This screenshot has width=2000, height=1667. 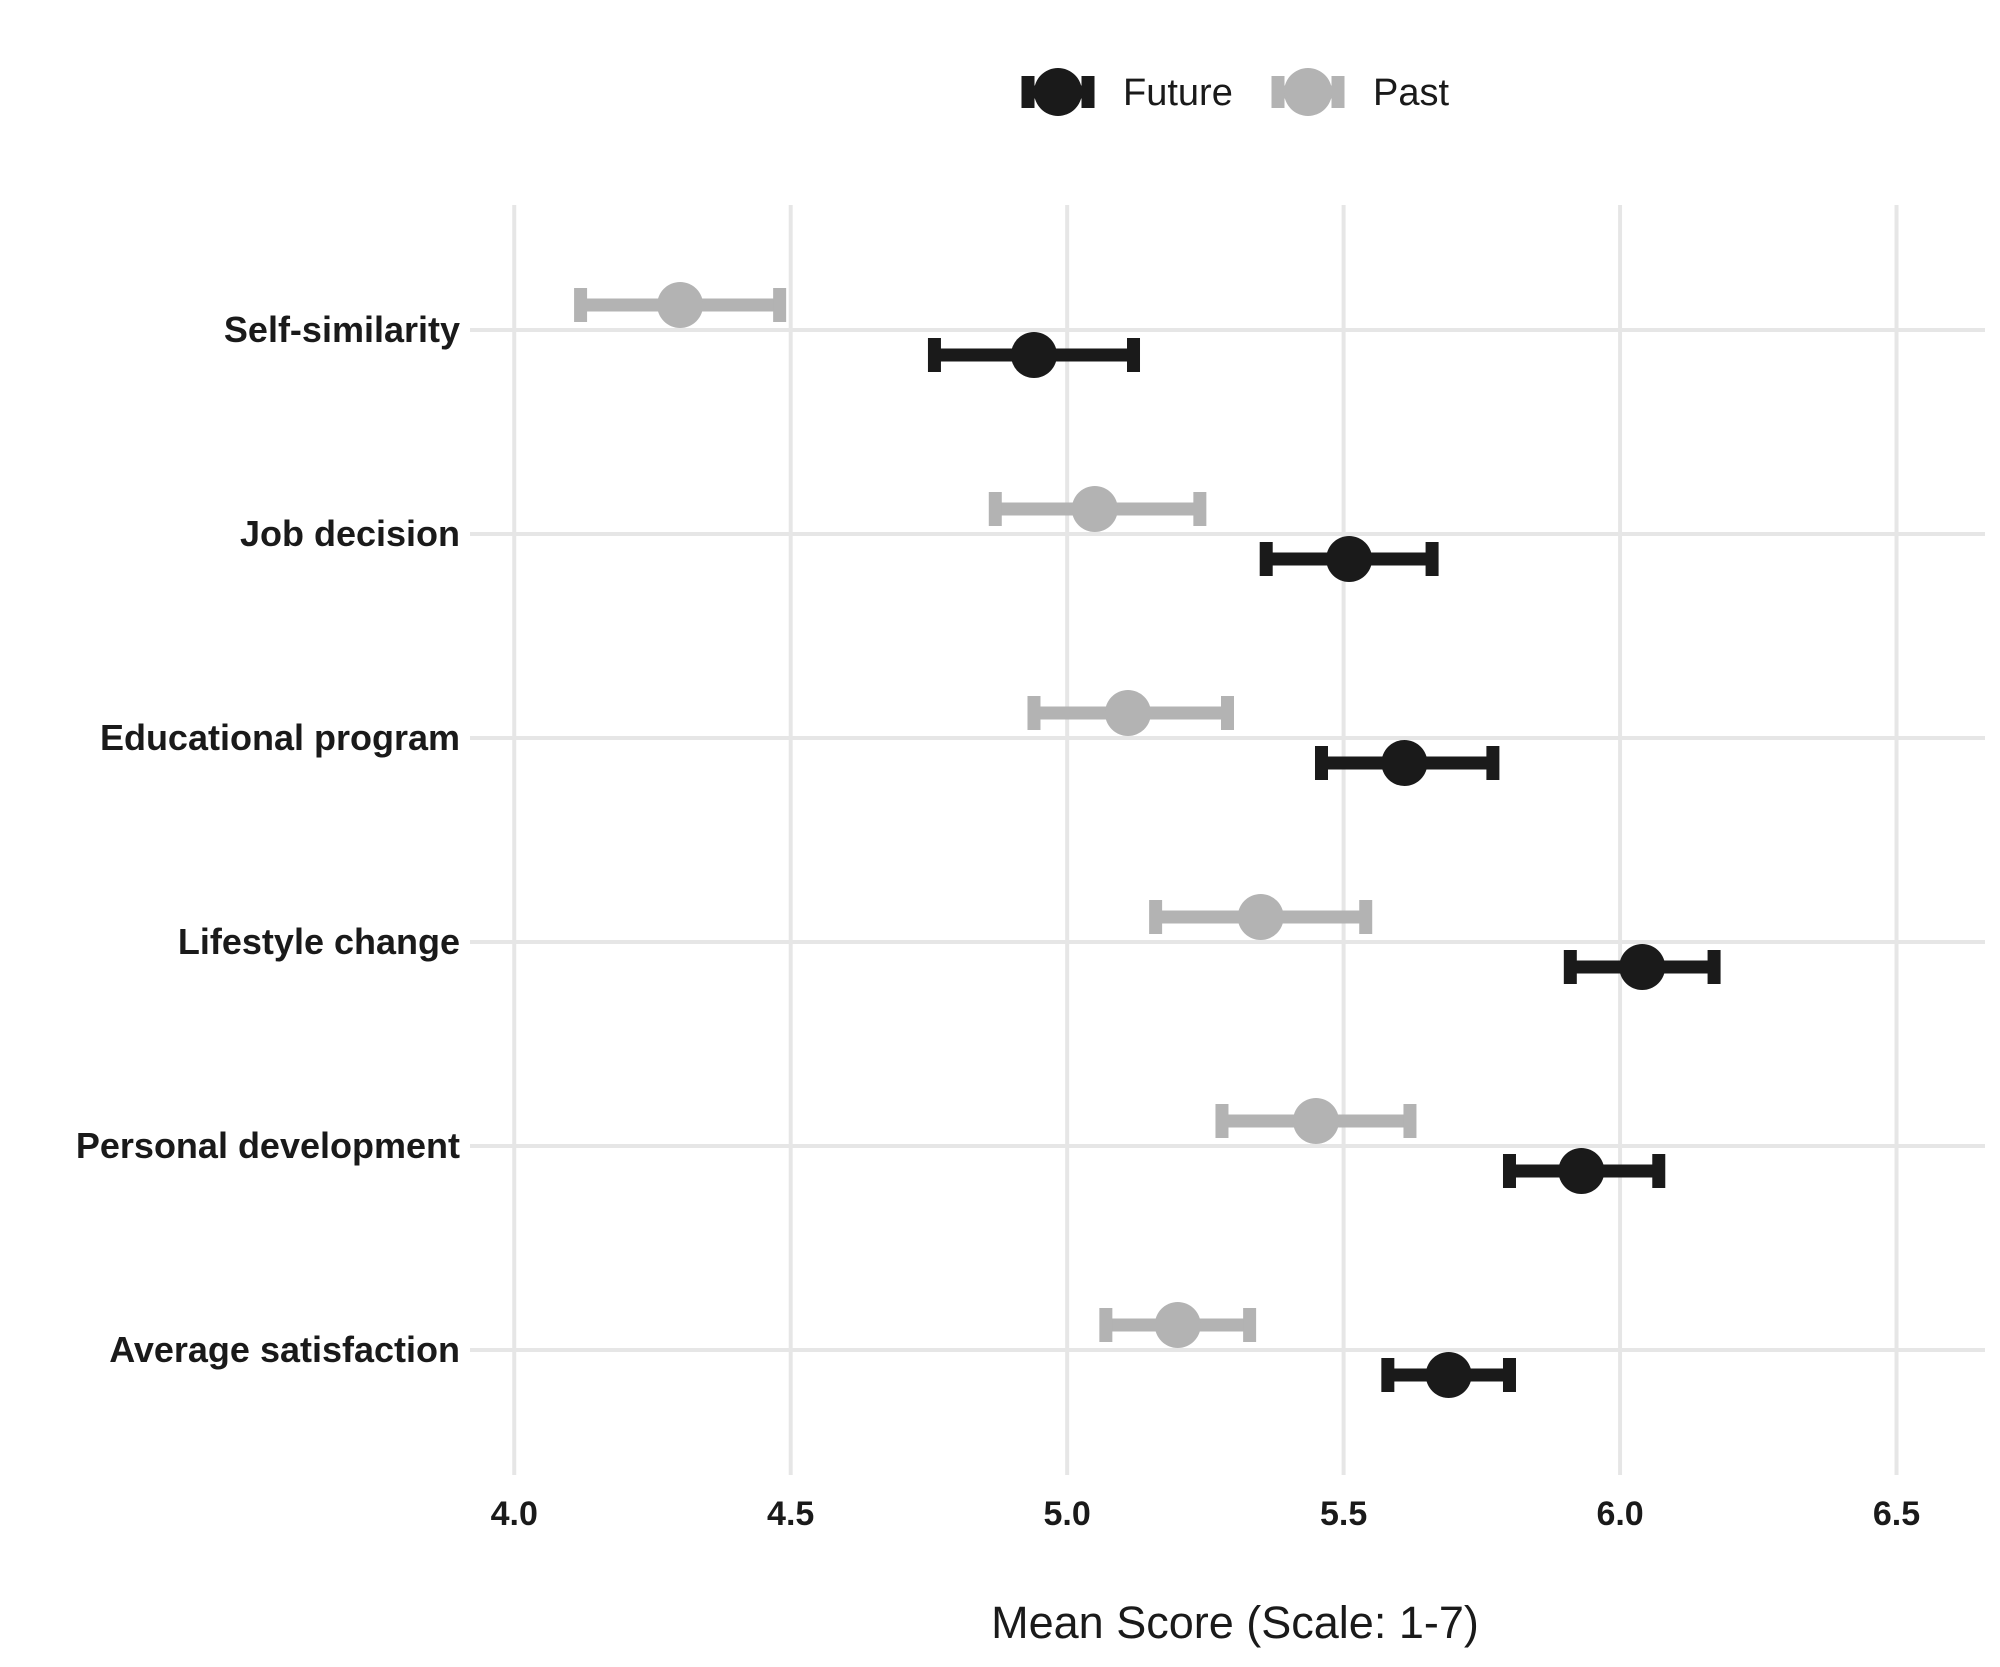 What do you see at coordinates (342, 329) in the screenshot?
I see `category-label: Self-similarity` at bounding box center [342, 329].